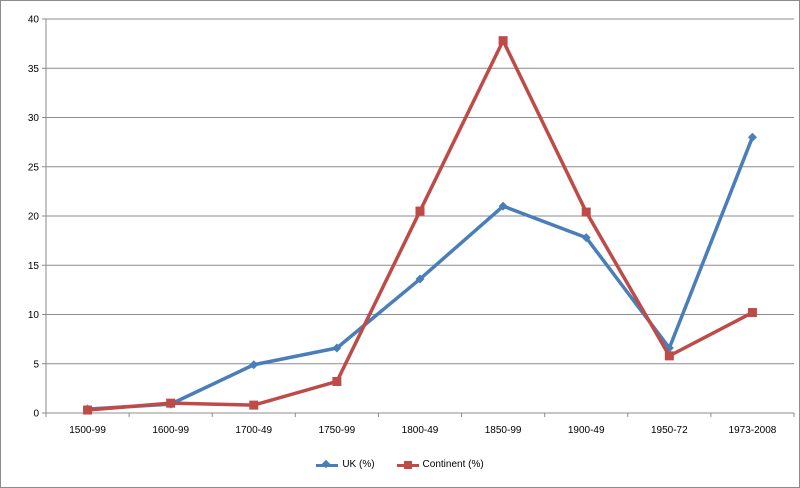 This screenshot has height=488, width=800. What do you see at coordinates (34, 266) in the screenshot?
I see `y-tick-label-15: 15` at bounding box center [34, 266].